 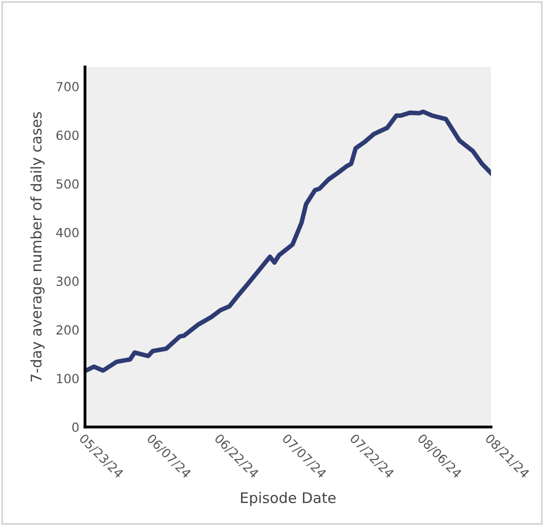 What do you see at coordinates (288, 499) in the screenshot?
I see `x-axis-title: Episode Date` at bounding box center [288, 499].